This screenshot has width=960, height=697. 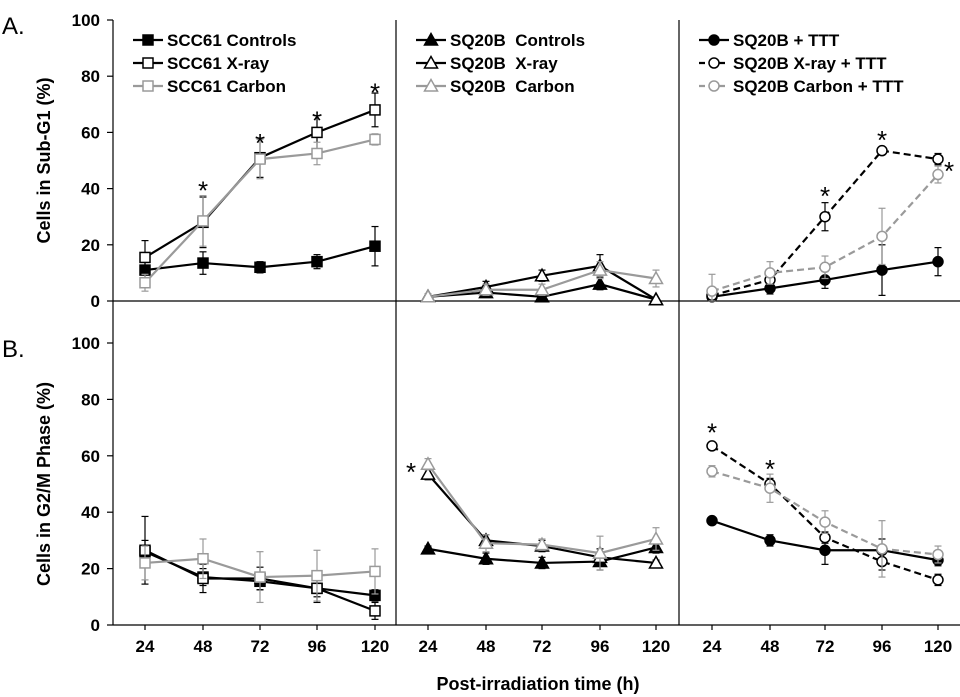 I want to click on chart-panel-b2: *, so click(x=535, y=513).